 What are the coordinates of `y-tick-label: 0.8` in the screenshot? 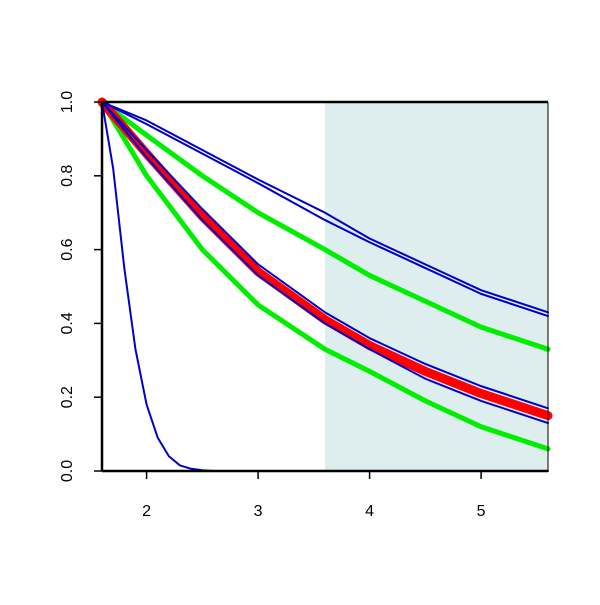 It's located at (67, 176).